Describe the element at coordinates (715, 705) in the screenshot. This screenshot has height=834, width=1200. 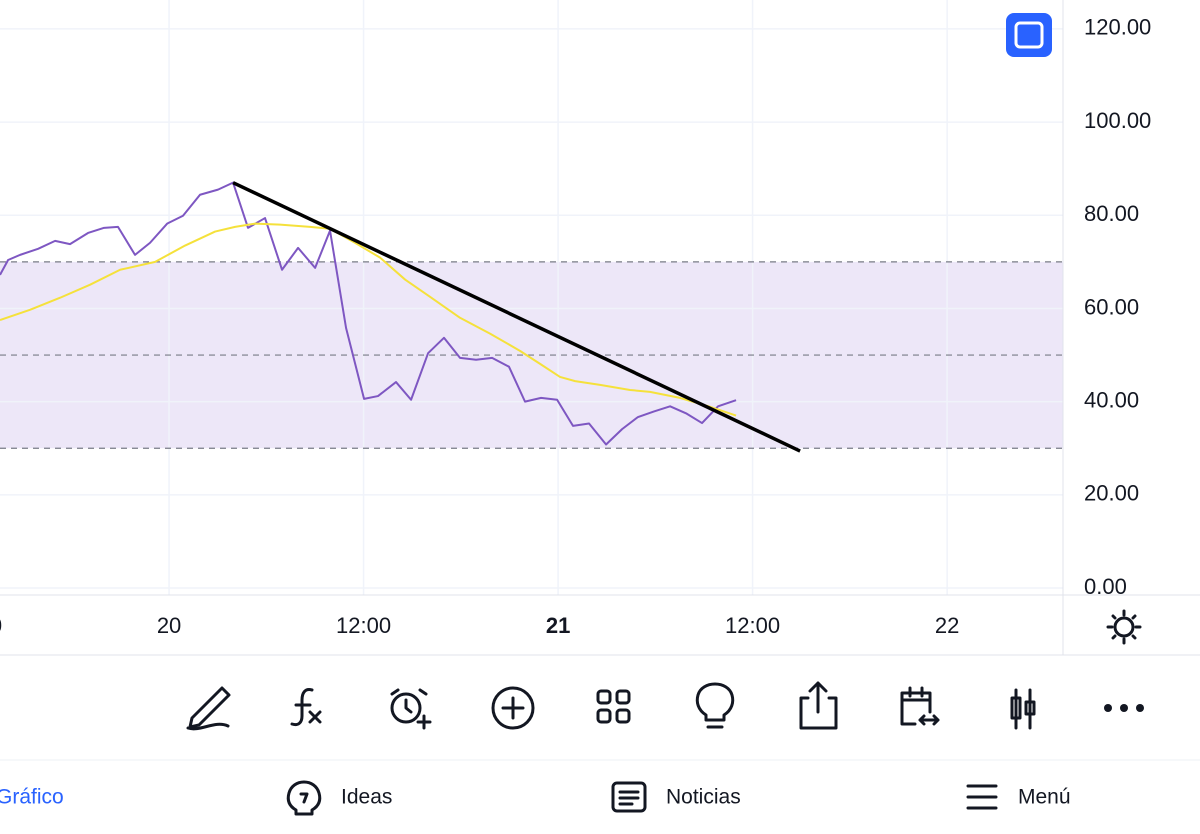
I see `ideas` at that location.